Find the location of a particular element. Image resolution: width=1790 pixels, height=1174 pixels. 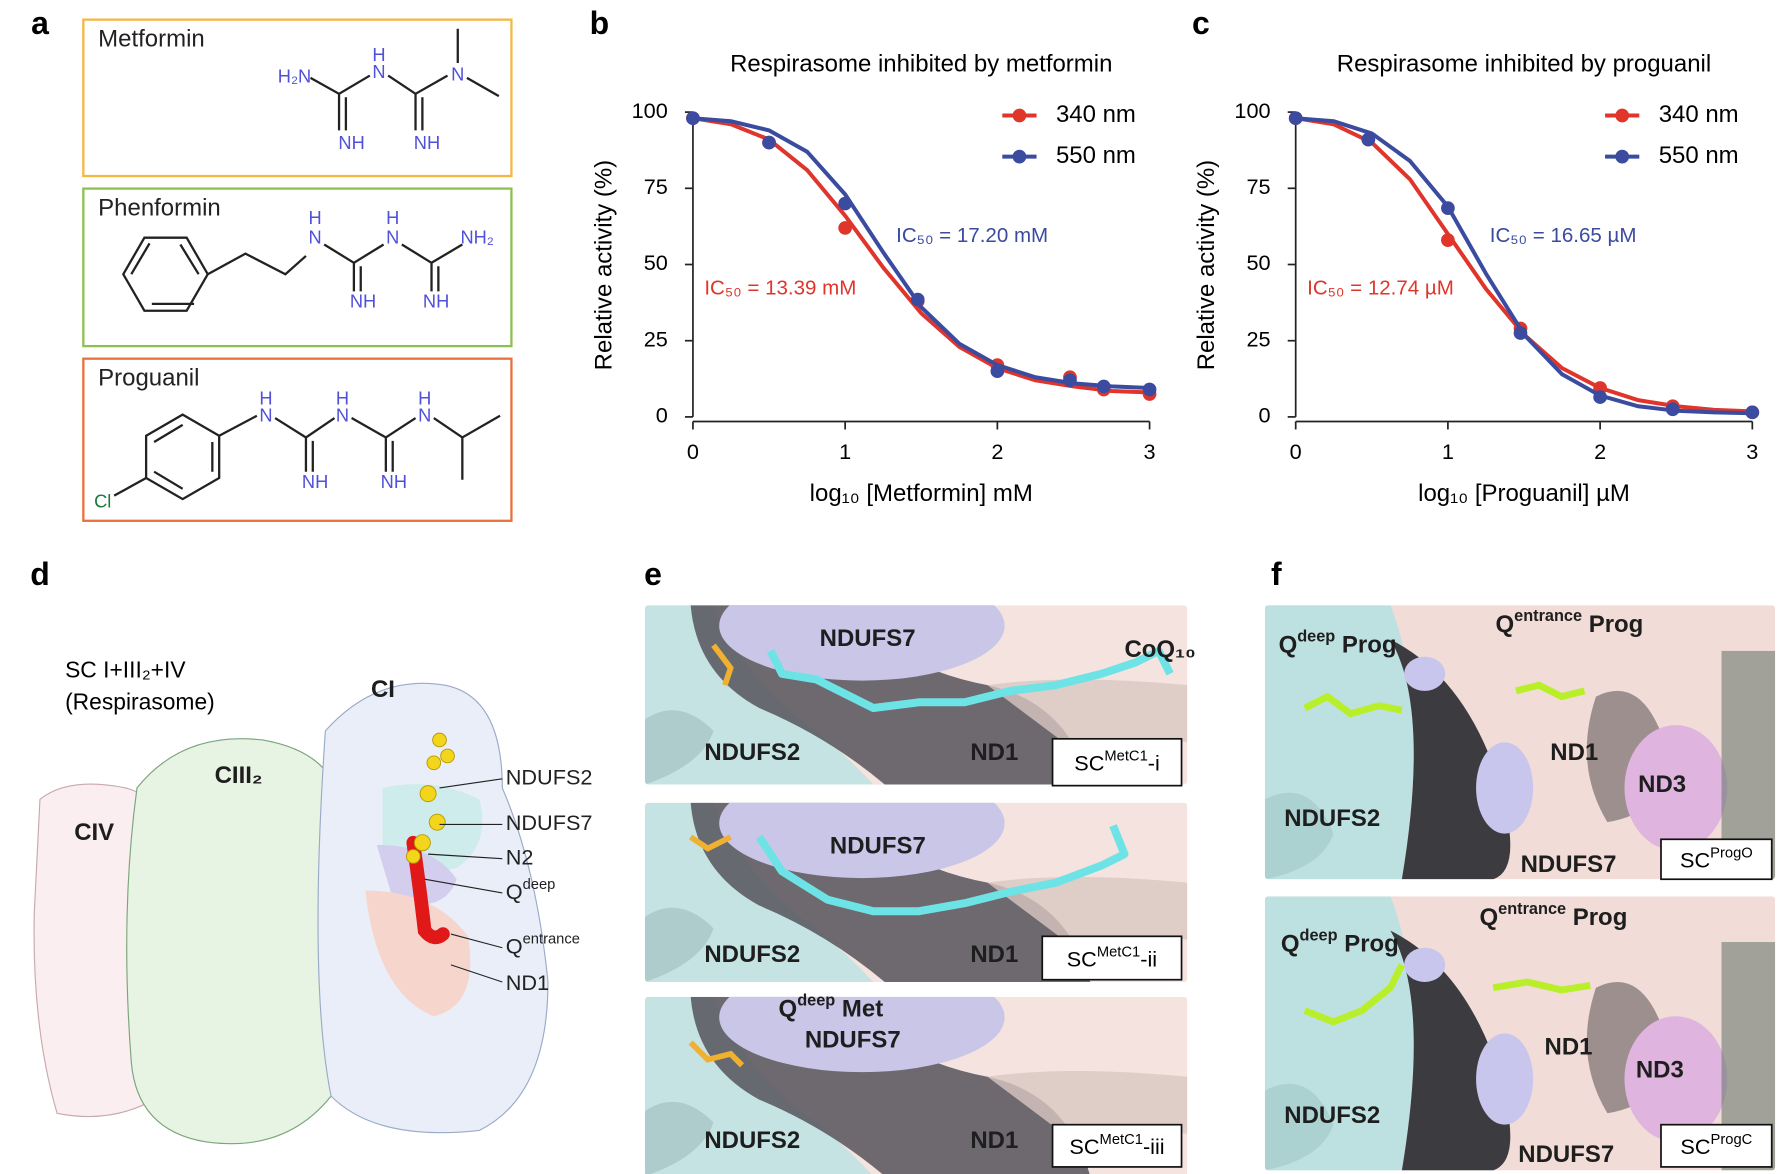

panel-letter: c is located at coordinates (1201, 23).